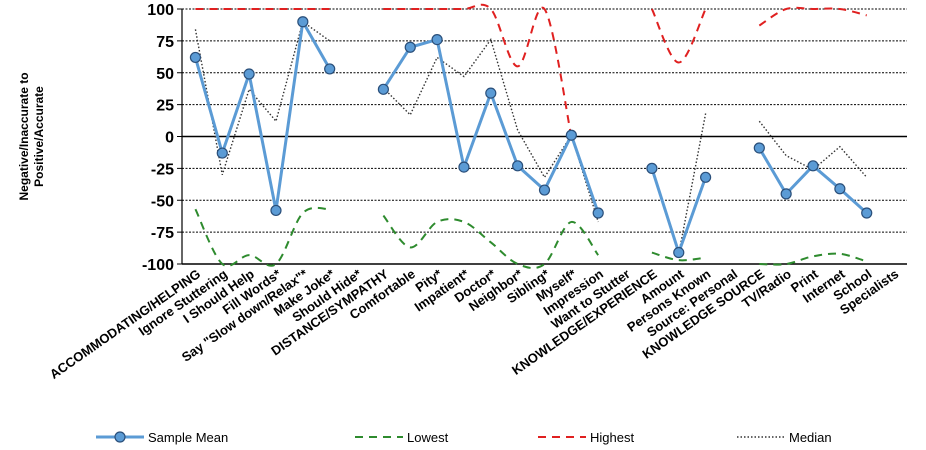 The width and height of the screenshot is (926, 450). What do you see at coordinates (612, 437) in the screenshot?
I see `legend-label: Highest` at bounding box center [612, 437].